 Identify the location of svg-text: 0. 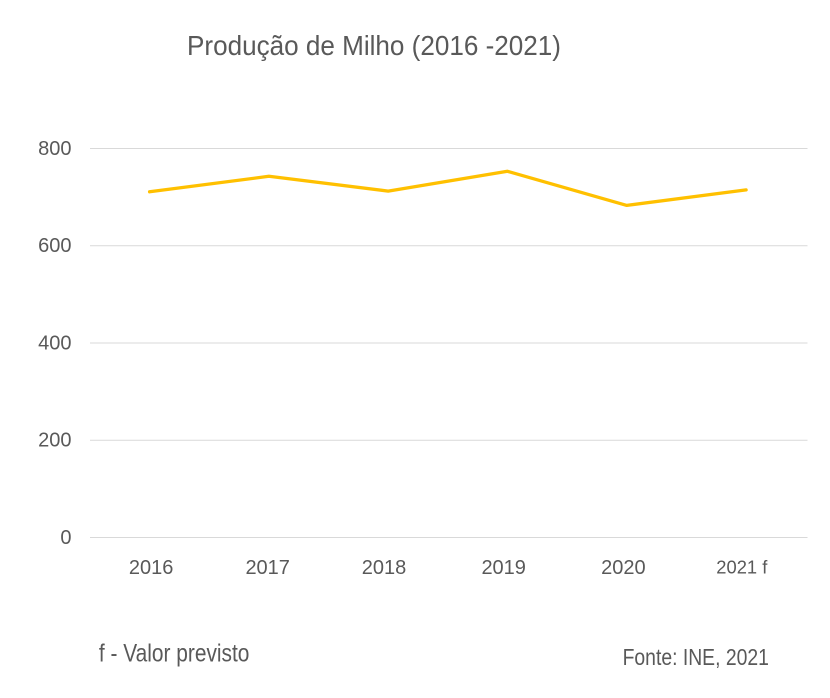
(65, 538).